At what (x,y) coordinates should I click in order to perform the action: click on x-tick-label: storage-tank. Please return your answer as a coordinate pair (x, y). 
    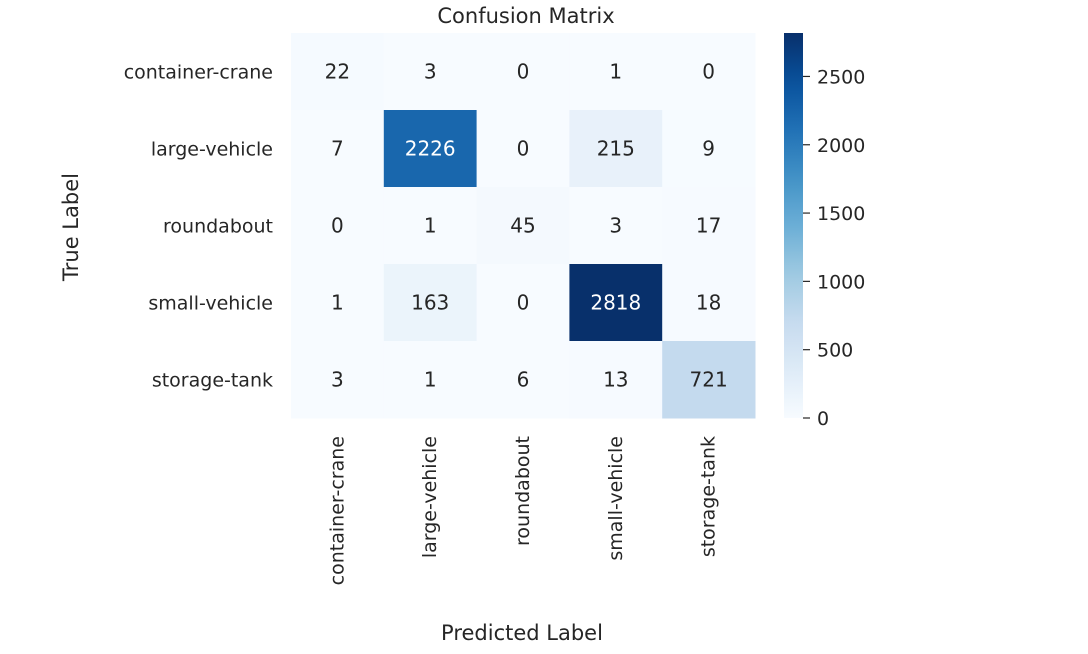
    Looking at the image, I should click on (709, 496).